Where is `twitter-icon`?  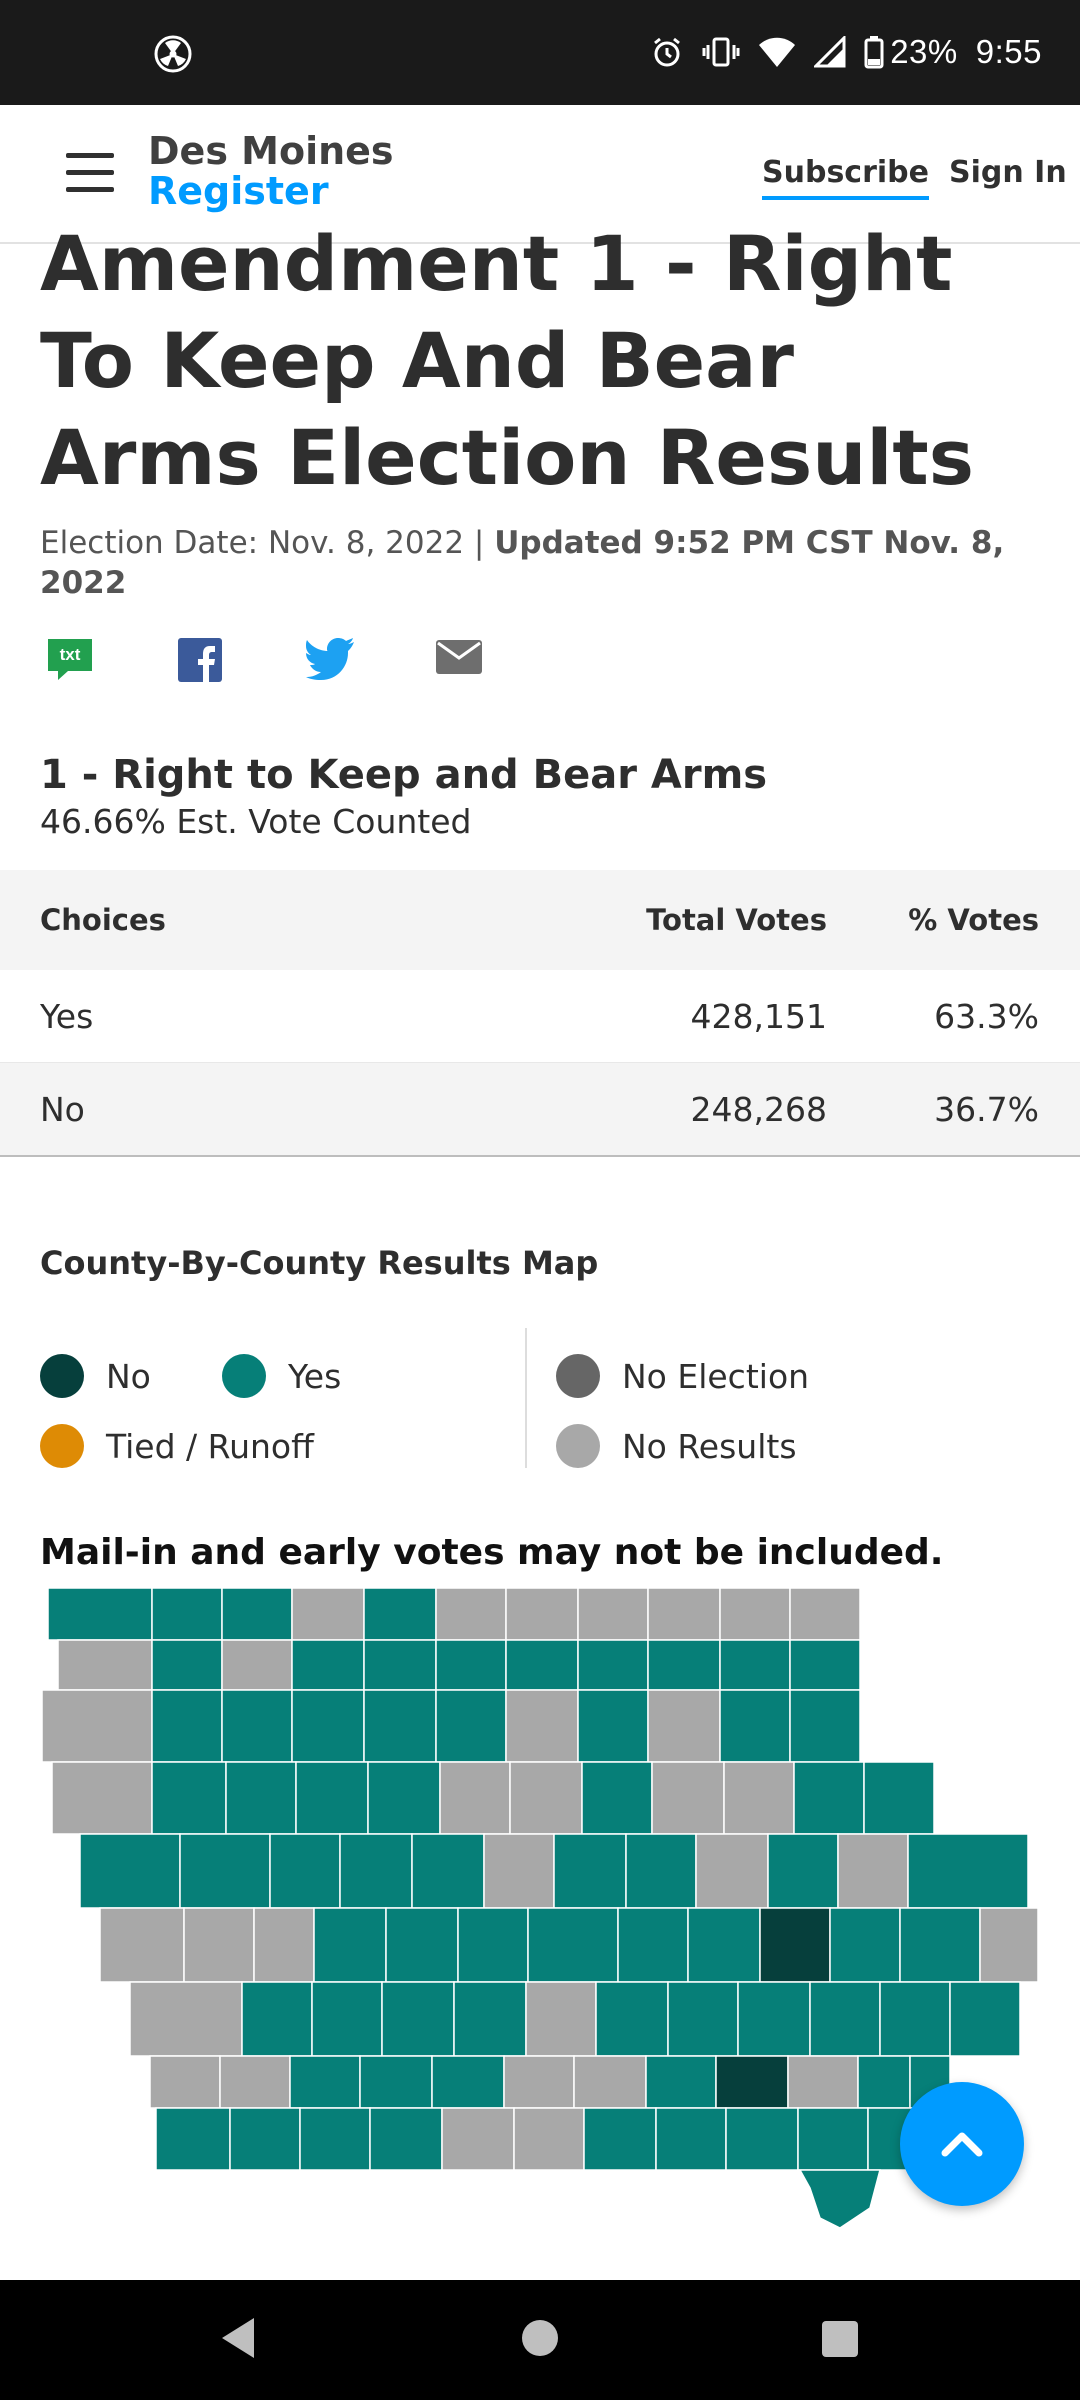
twitter-icon is located at coordinates (330, 660).